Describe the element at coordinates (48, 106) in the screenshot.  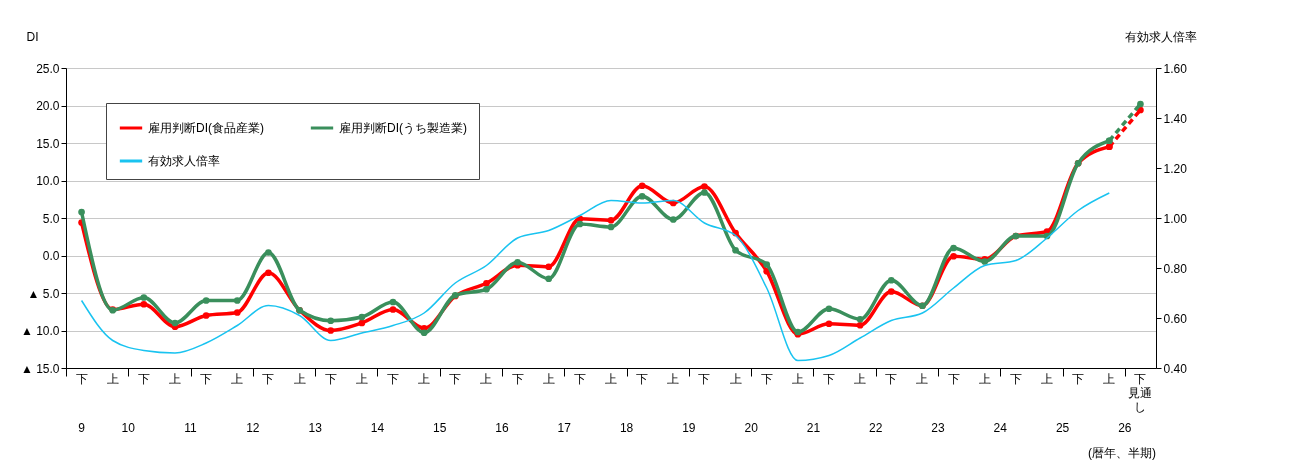
I see `y-tick-label: 20.0` at that location.